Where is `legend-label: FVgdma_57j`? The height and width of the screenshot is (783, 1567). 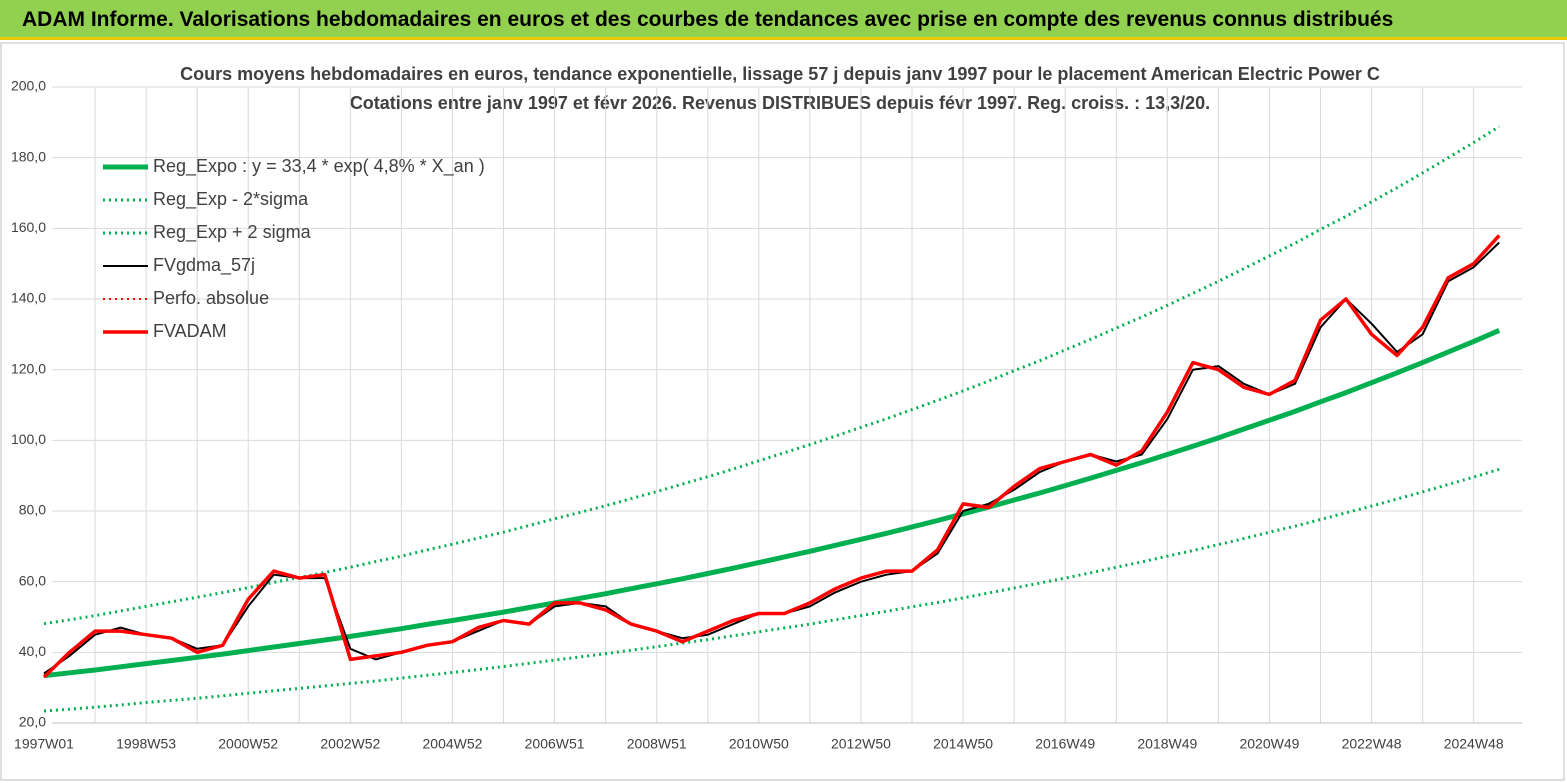
legend-label: FVgdma_57j is located at coordinates (204, 265).